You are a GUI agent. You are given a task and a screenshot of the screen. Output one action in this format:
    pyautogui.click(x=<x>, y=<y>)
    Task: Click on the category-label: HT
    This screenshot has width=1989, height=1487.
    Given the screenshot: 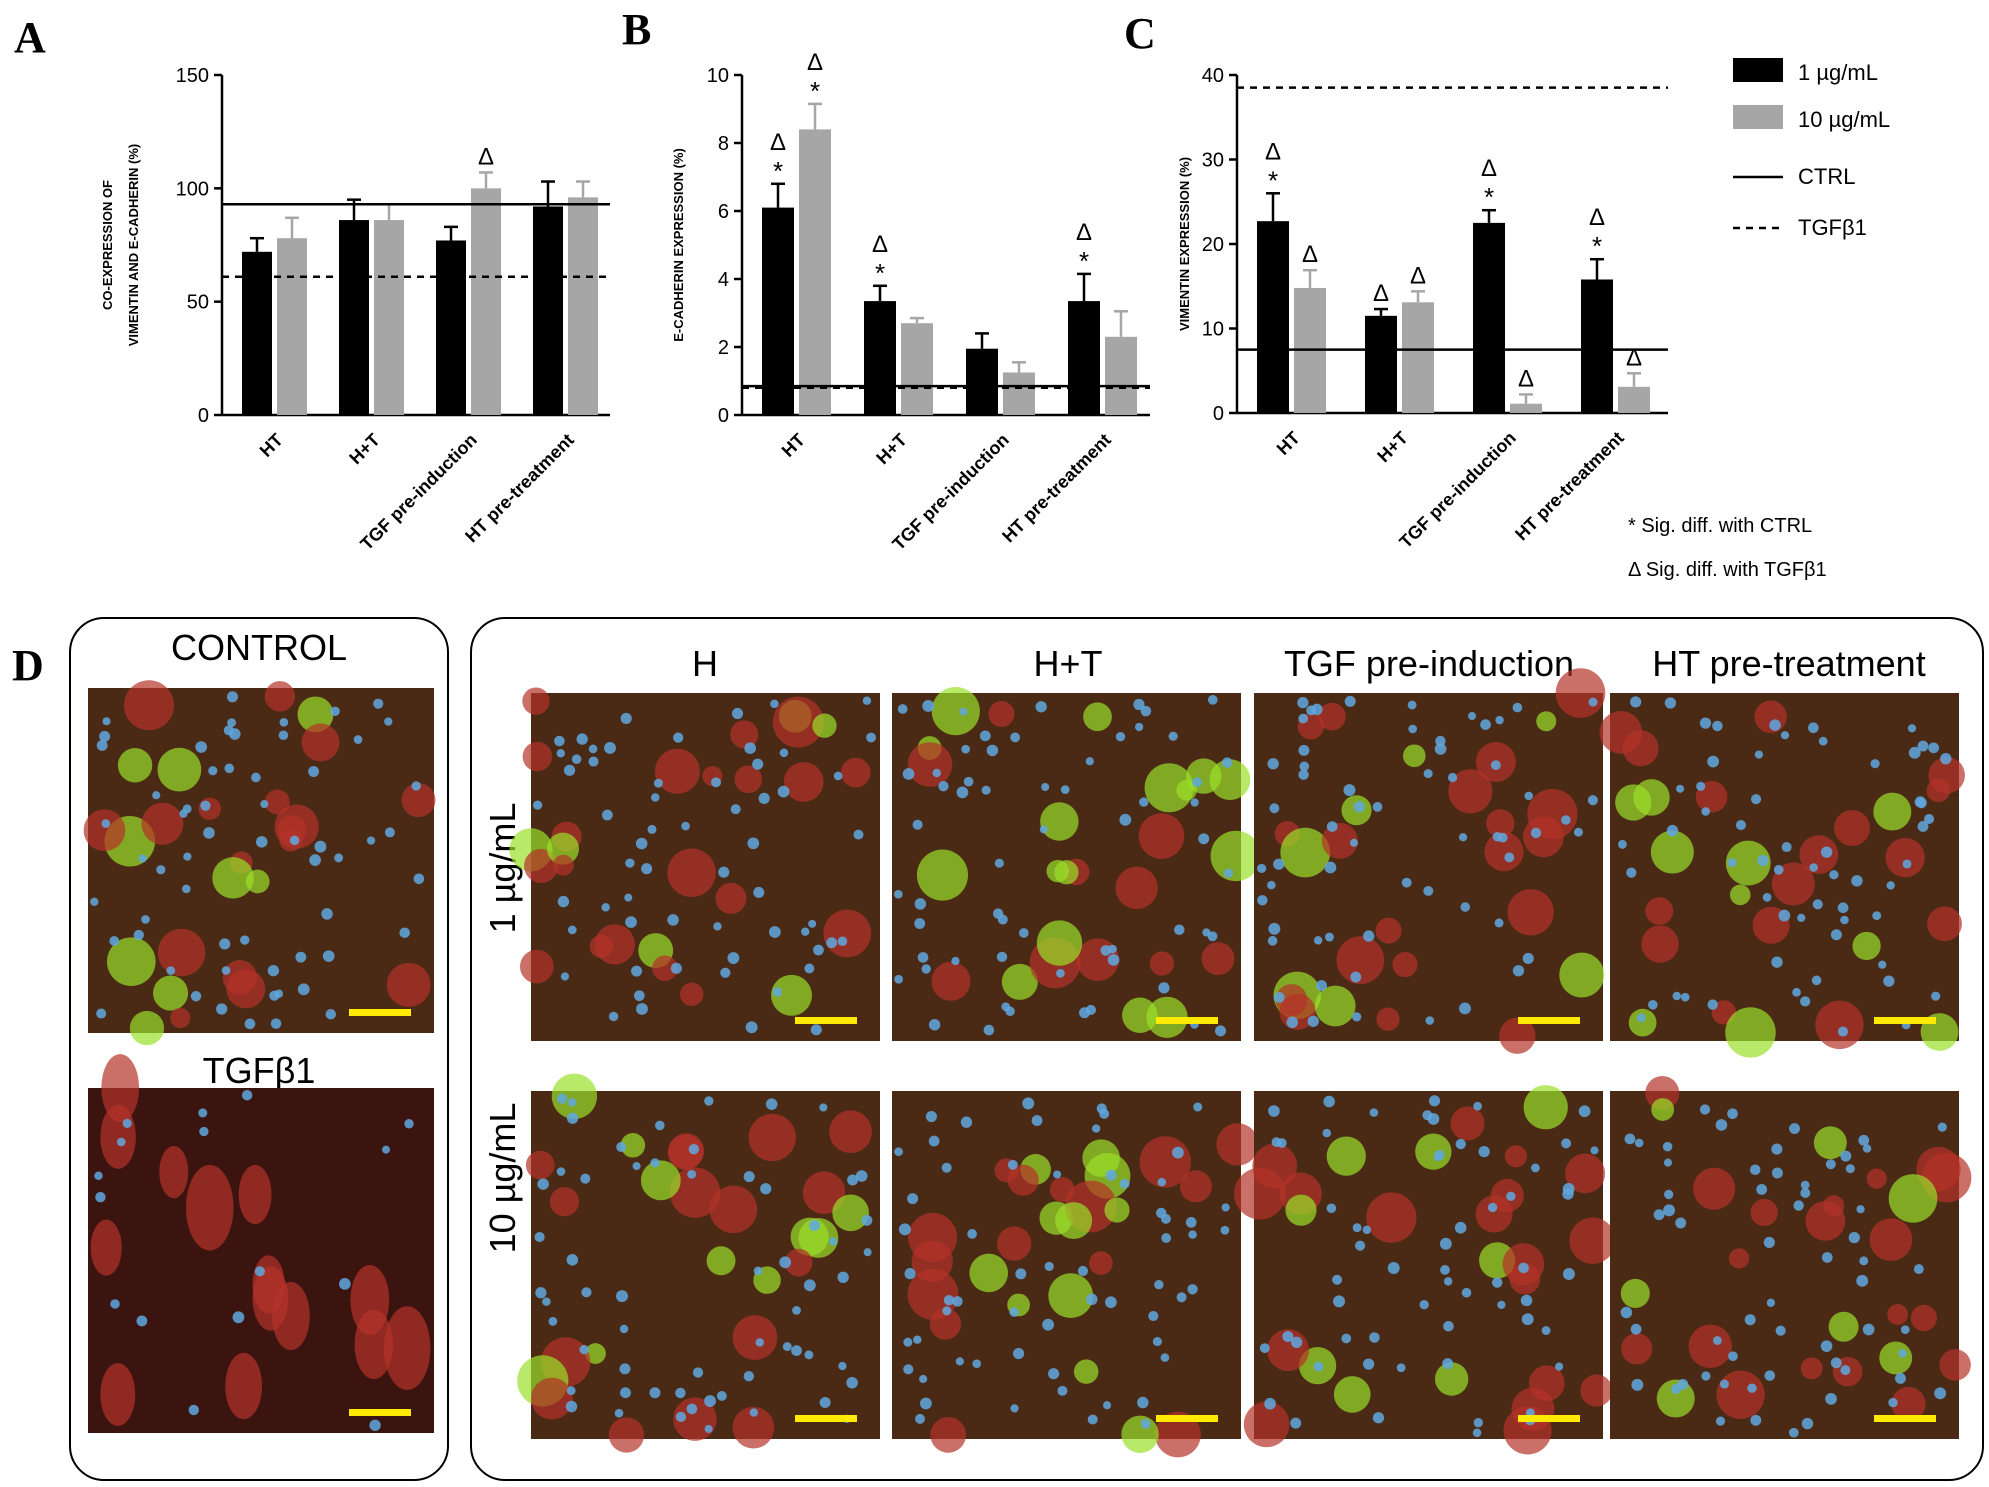 What is the action you would take?
    pyautogui.click(x=793, y=445)
    